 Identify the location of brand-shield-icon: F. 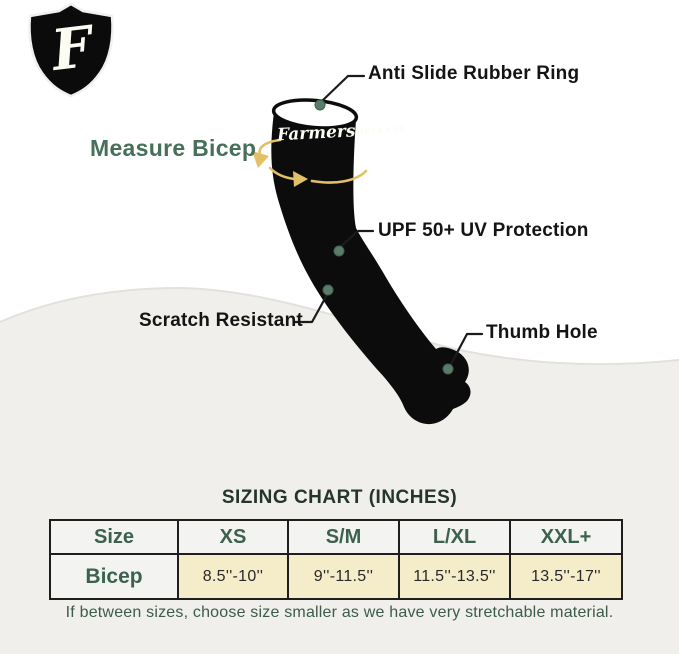
(71, 50).